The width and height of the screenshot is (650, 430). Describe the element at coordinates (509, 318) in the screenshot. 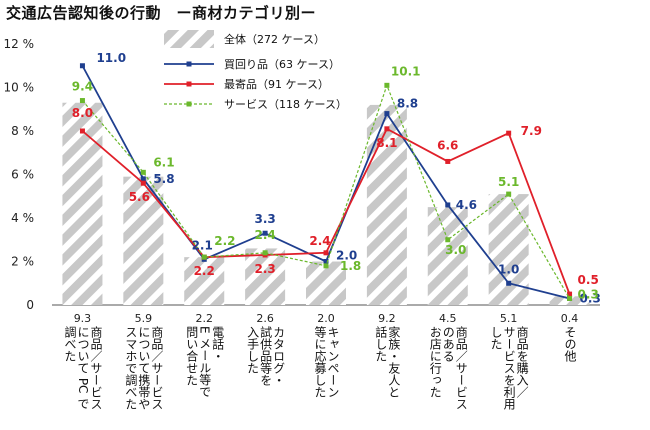

I see `bar-value-label: 5.1` at that location.